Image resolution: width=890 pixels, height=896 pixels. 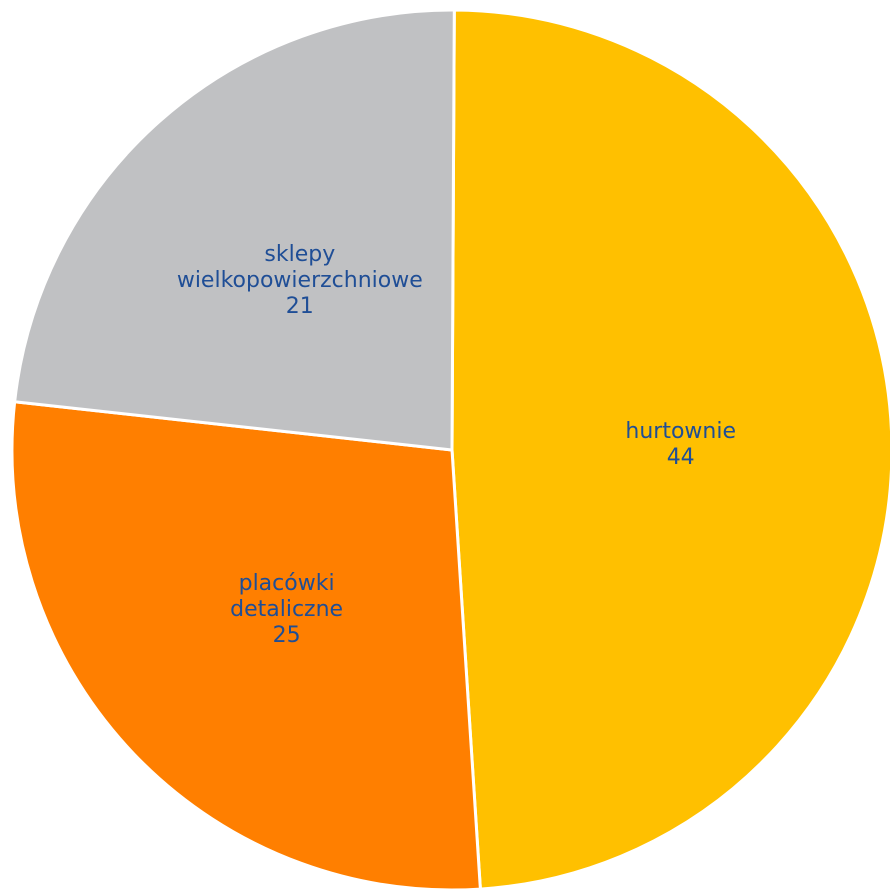 I want to click on pie-label-0: hurtownie 44, so click(x=680, y=444).